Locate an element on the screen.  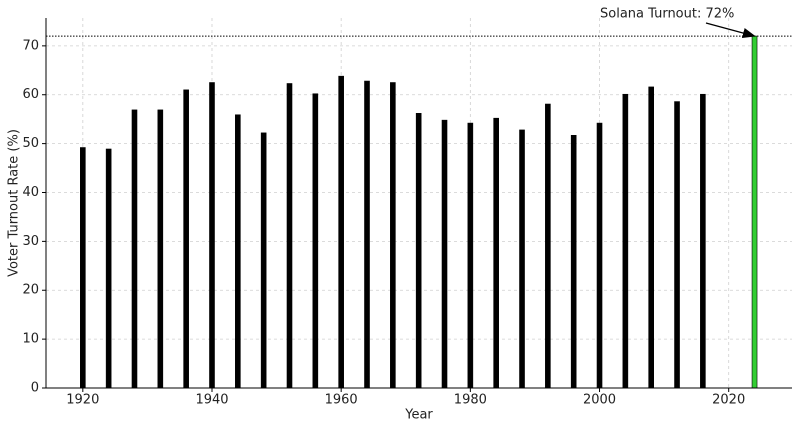
x-tick-label: 1940 is located at coordinates (211, 400).